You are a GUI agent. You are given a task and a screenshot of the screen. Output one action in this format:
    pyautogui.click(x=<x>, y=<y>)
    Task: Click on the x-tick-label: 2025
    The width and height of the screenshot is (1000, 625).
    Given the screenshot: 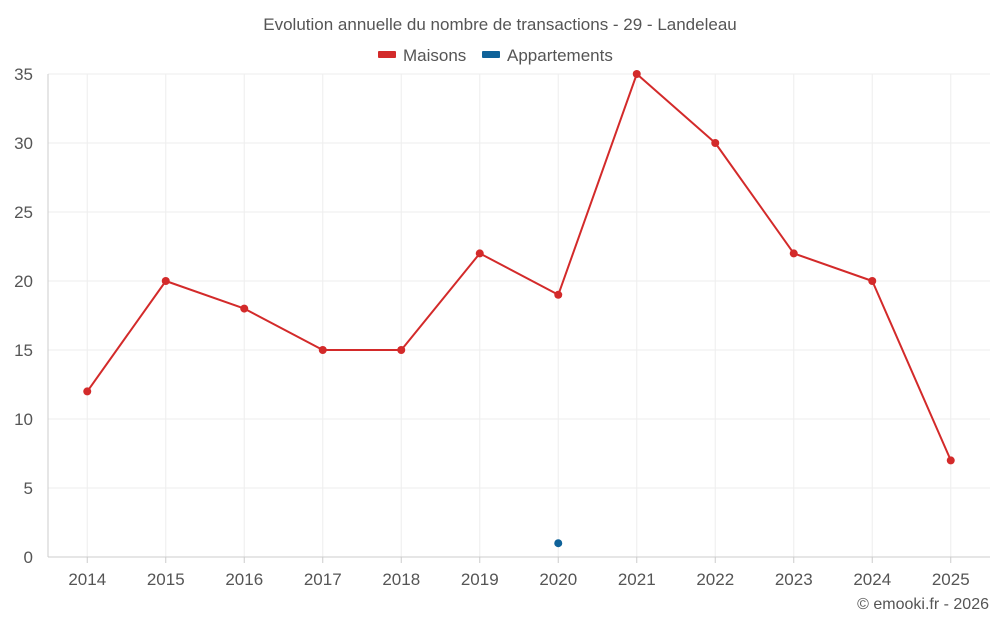 What is the action you would take?
    pyautogui.click(x=951, y=579)
    